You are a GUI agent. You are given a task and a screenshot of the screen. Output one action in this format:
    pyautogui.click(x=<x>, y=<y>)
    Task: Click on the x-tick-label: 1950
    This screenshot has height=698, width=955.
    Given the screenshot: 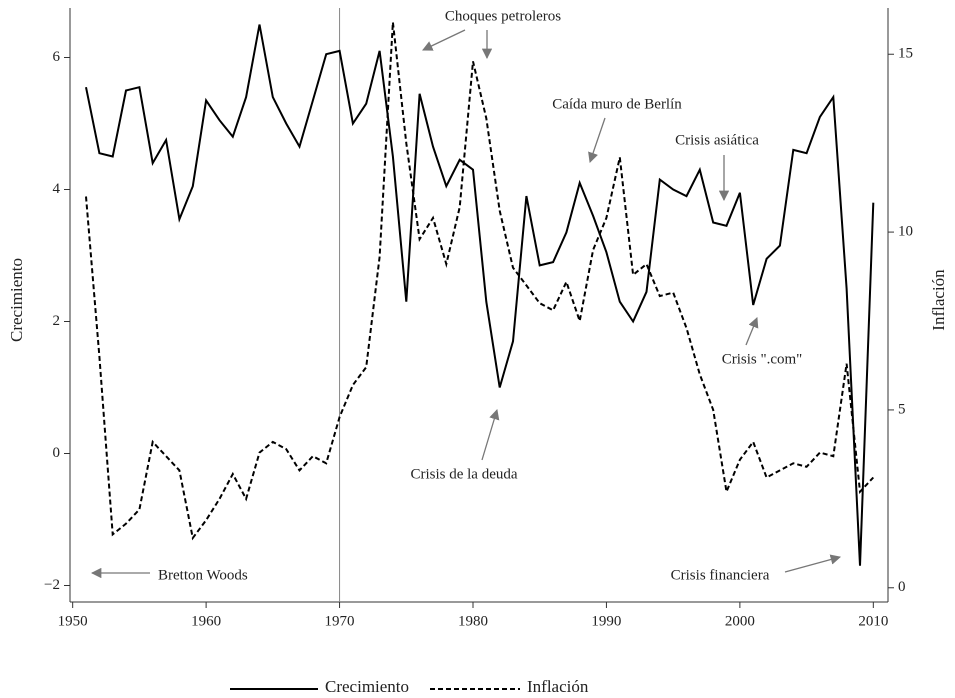 What is the action you would take?
    pyautogui.click(x=73, y=621)
    